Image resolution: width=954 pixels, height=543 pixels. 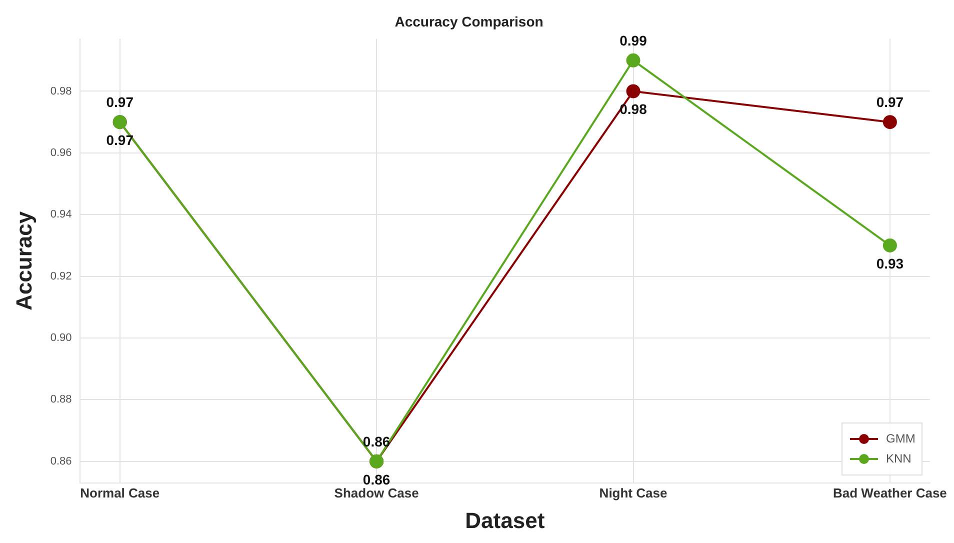 I want to click on data-label: 0.98, so click(x=634, y=109).